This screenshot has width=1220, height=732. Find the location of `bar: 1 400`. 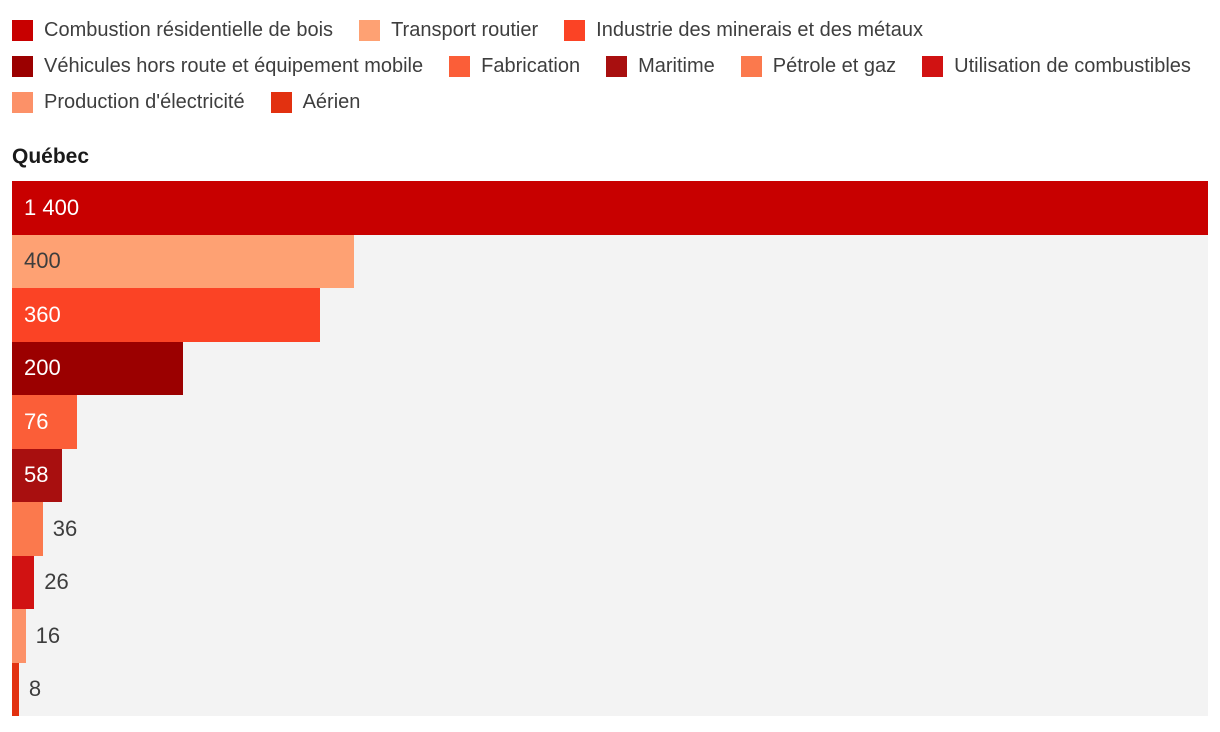

bar: 1 400 is located at coordinates (610, 208).